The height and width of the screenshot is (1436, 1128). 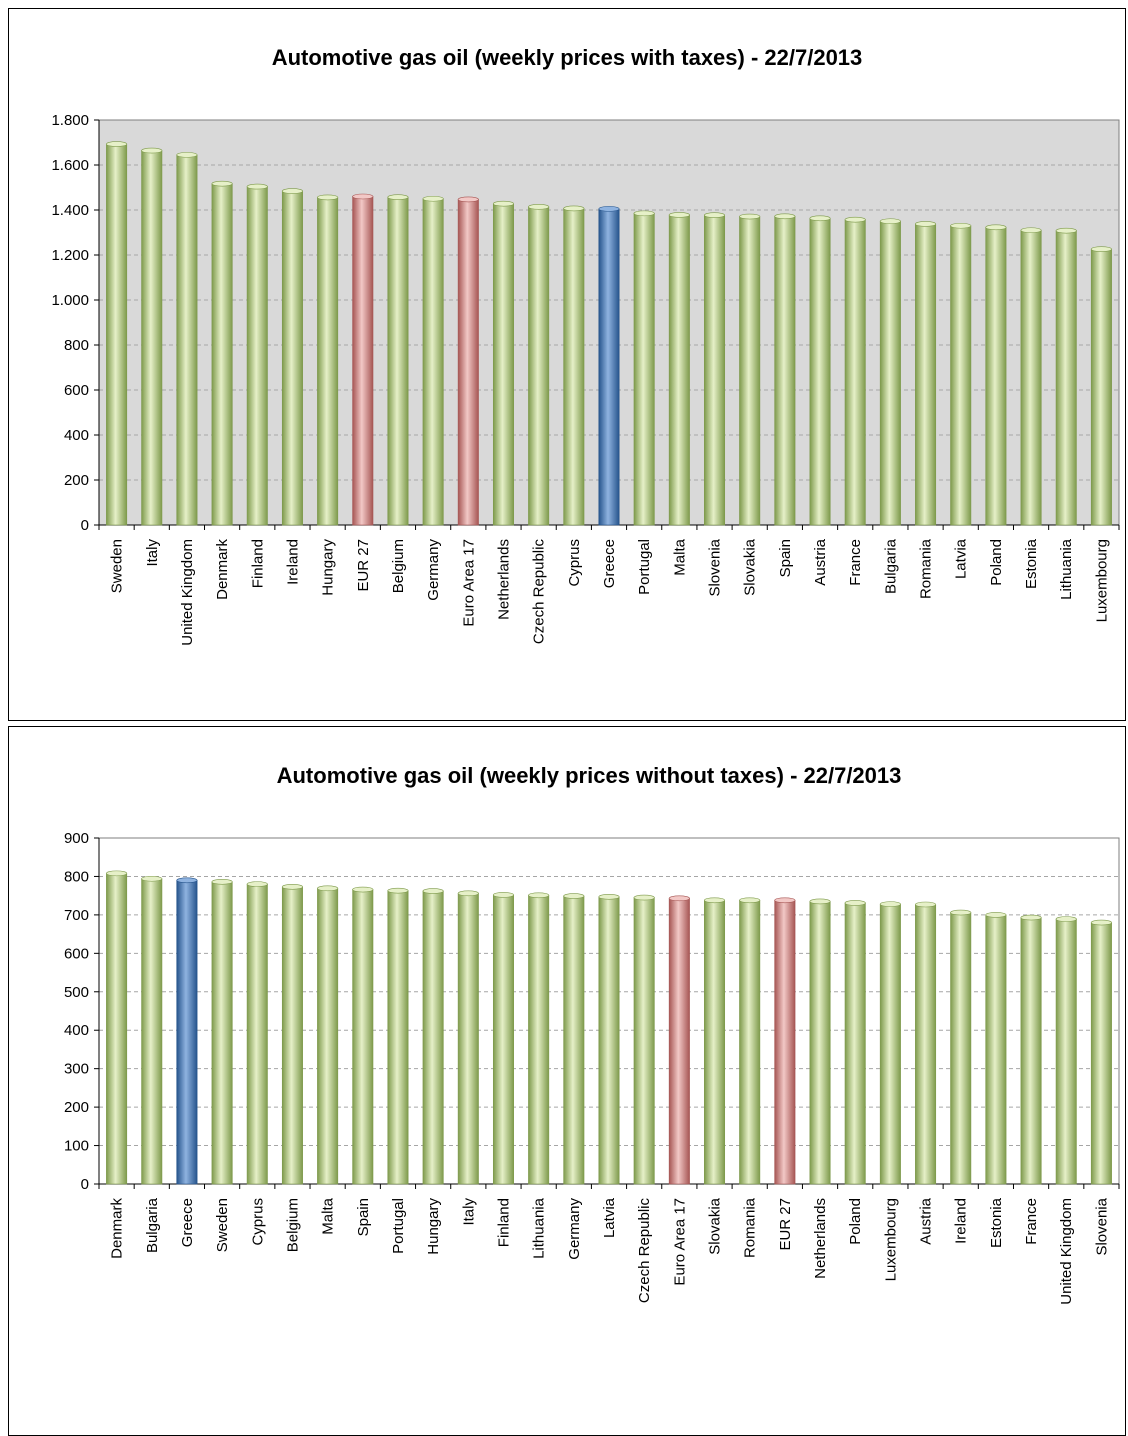 What do you see at coordinates (76, 435) in the screenshot?
I see `y-tick-label: 400` at bounding box center [76, 435].